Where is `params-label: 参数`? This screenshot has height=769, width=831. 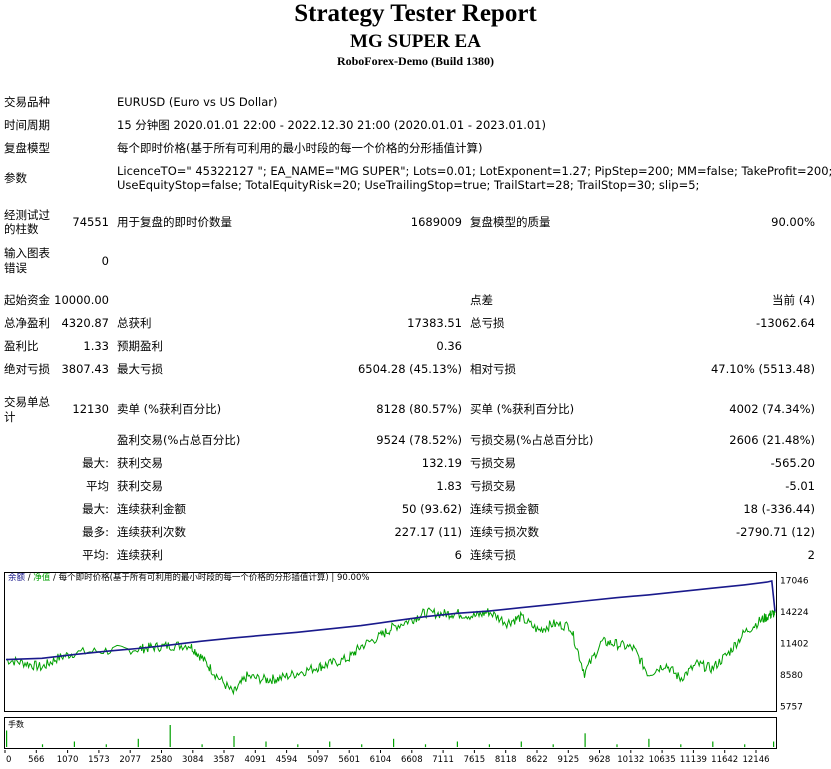 params-label: 参数 is located at coordinates (15, 178).